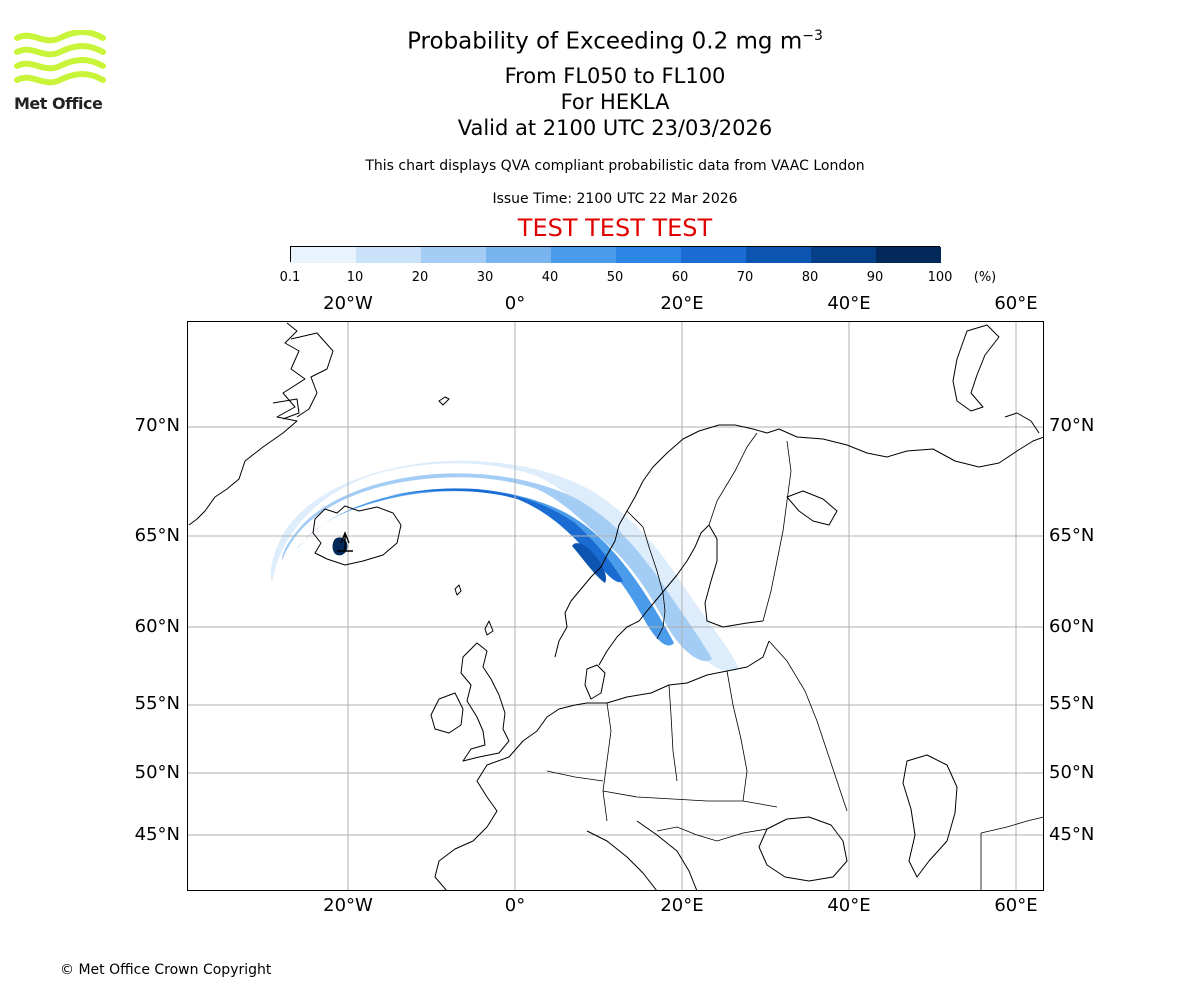 The height and width of the screenshot is (1000, 1200). Describe the element at coordinates (1072, 425) in the screenshot. I see `lat-label-right: 70°N` at that location.